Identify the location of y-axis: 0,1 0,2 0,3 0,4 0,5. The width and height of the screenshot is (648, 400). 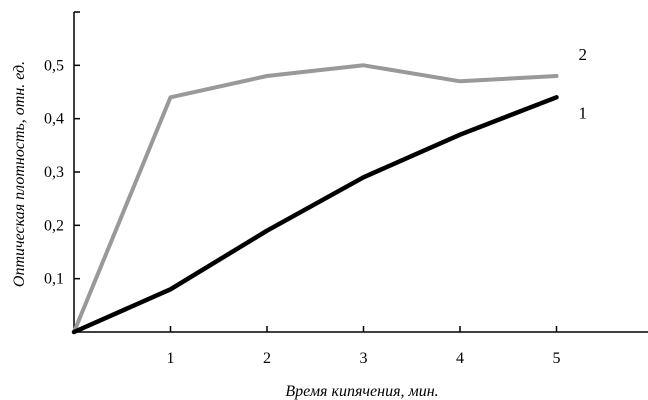
(62, 172).